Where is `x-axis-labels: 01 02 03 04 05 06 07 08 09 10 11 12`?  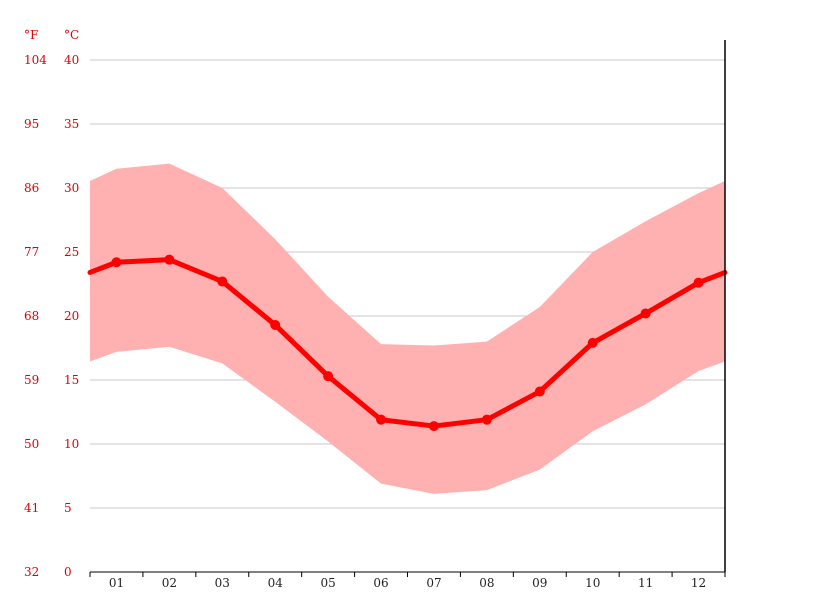
x-axis-labels: 01 02 03 04 05 06 07 08 09 10 11 12 is located at coordinates (407, 583).